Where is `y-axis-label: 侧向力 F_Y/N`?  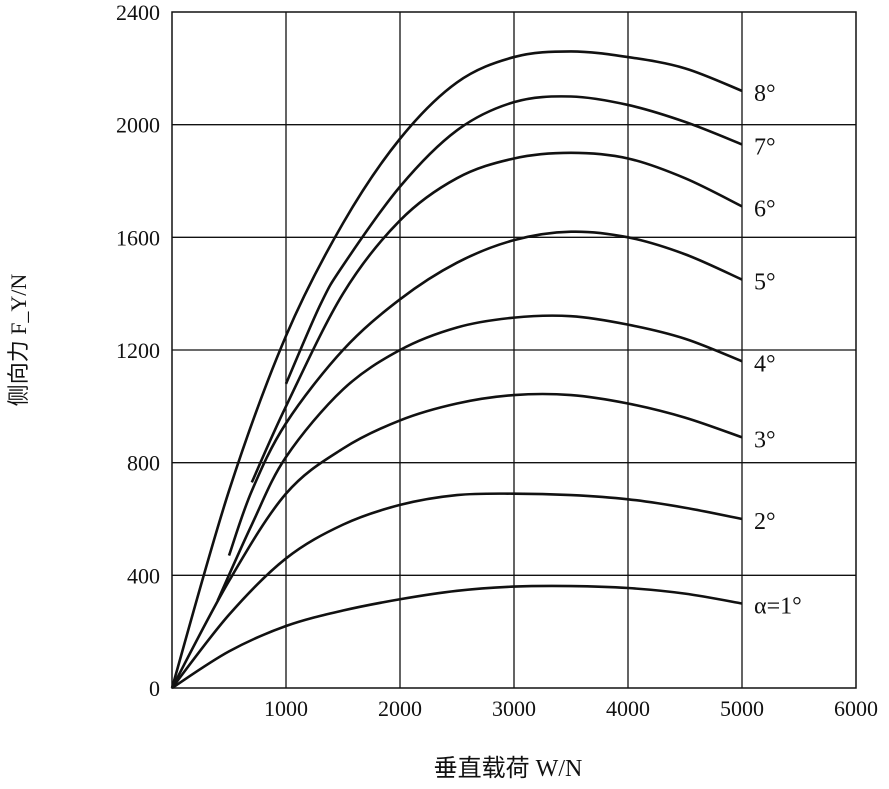
y-axis-label: 侧向力 F_Y/N is located at coordinates (18, 340).